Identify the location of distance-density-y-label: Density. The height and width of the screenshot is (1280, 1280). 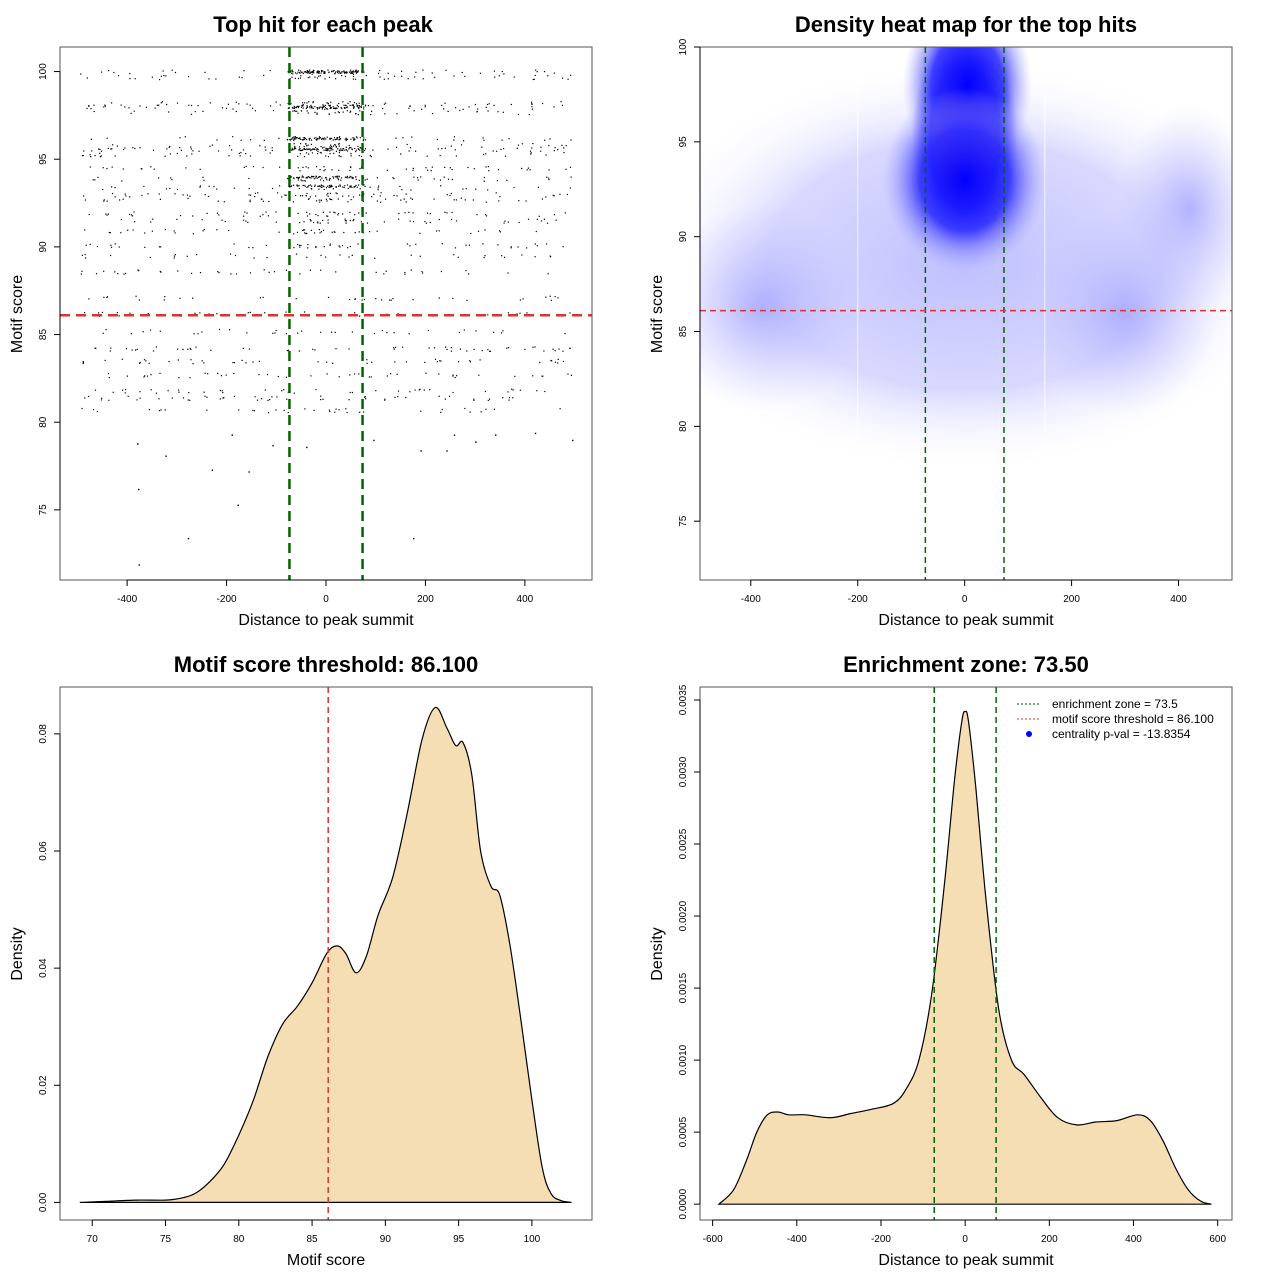
(657, 953).